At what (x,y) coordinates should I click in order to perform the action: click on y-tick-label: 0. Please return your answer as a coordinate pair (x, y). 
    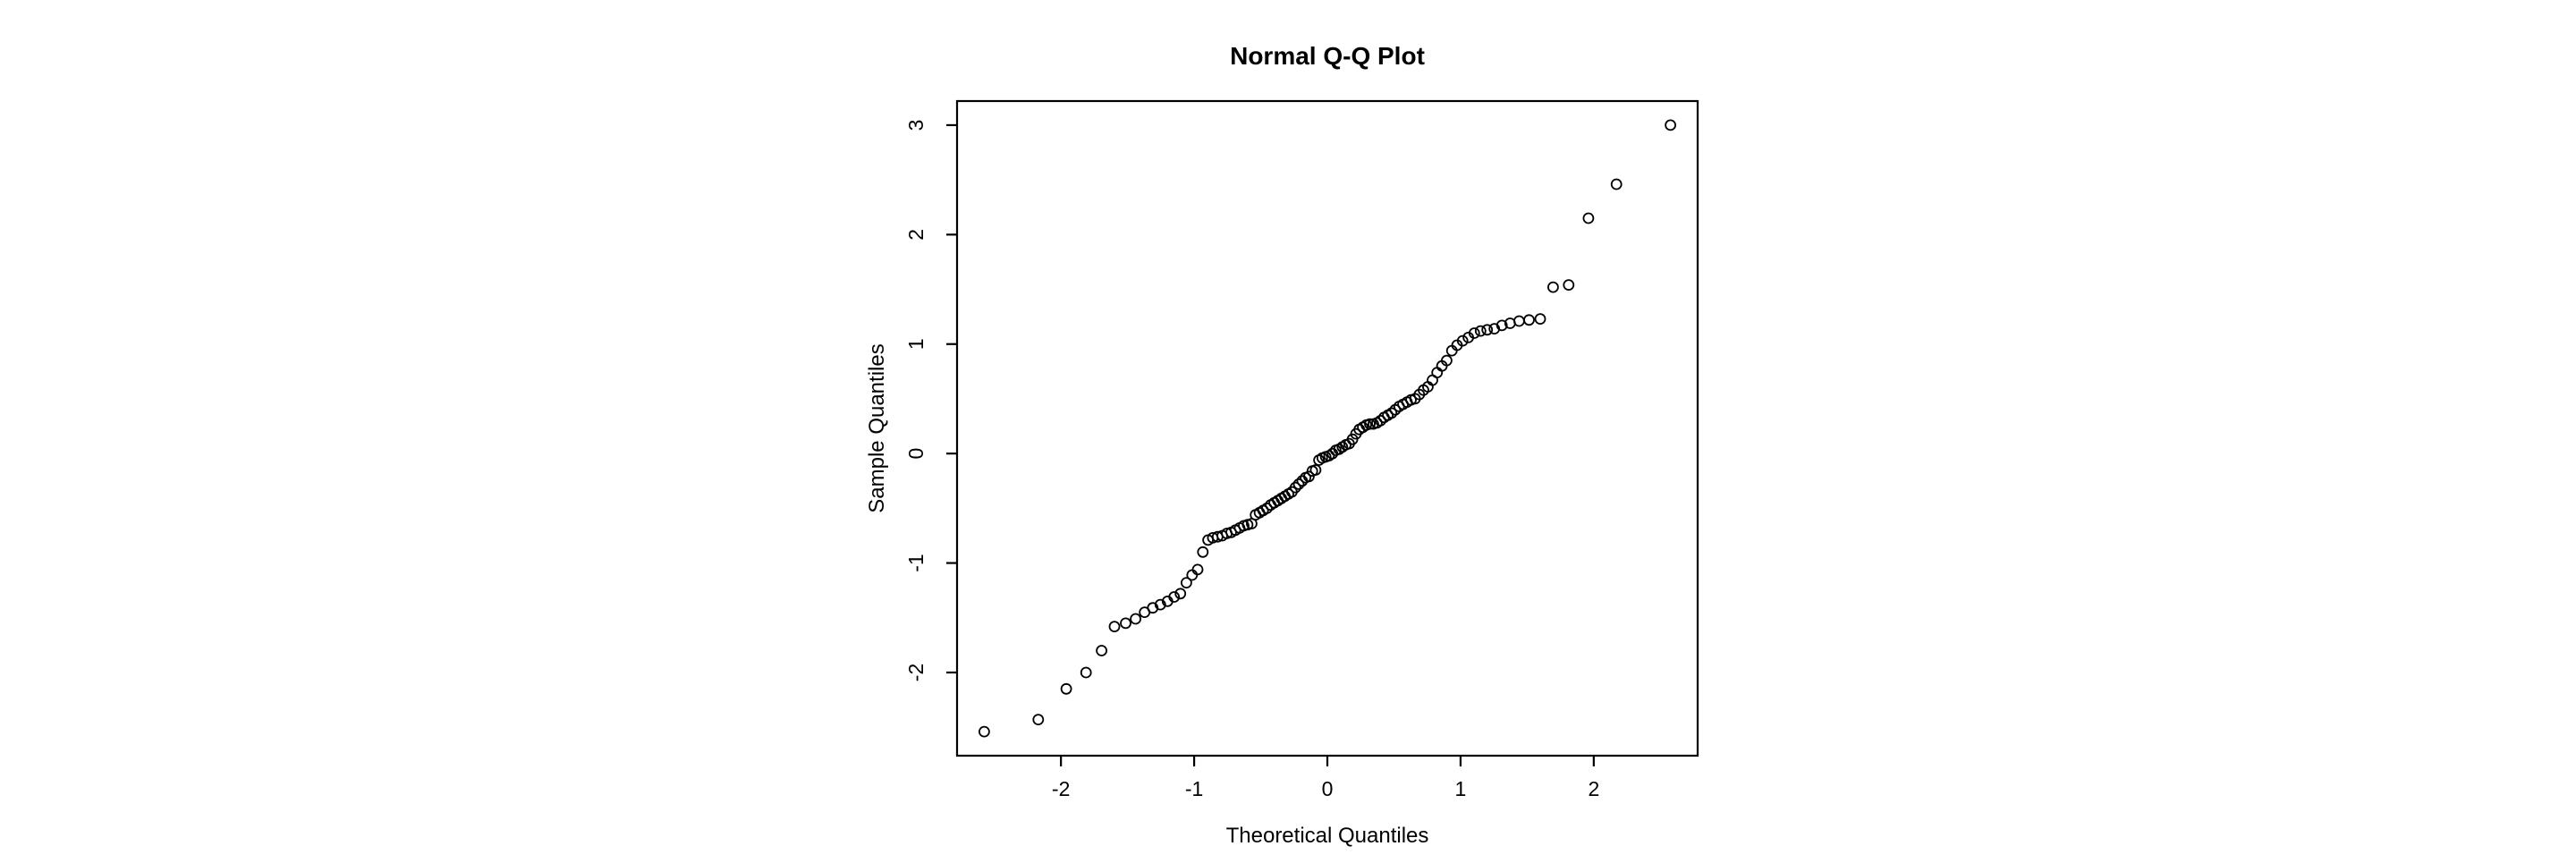
    Looking at the image, I should click on (916, 454).